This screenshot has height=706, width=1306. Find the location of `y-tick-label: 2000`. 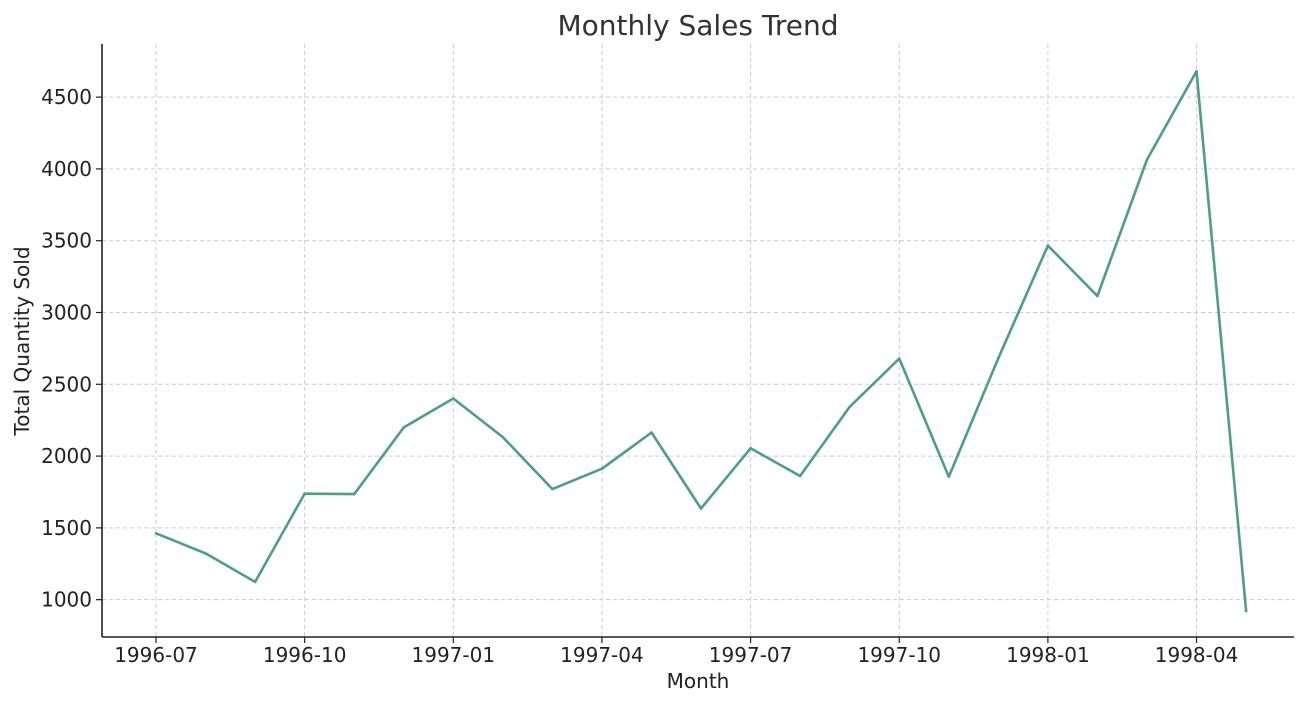

y-tick-label: 2000 is located at coordinates (66, 456).